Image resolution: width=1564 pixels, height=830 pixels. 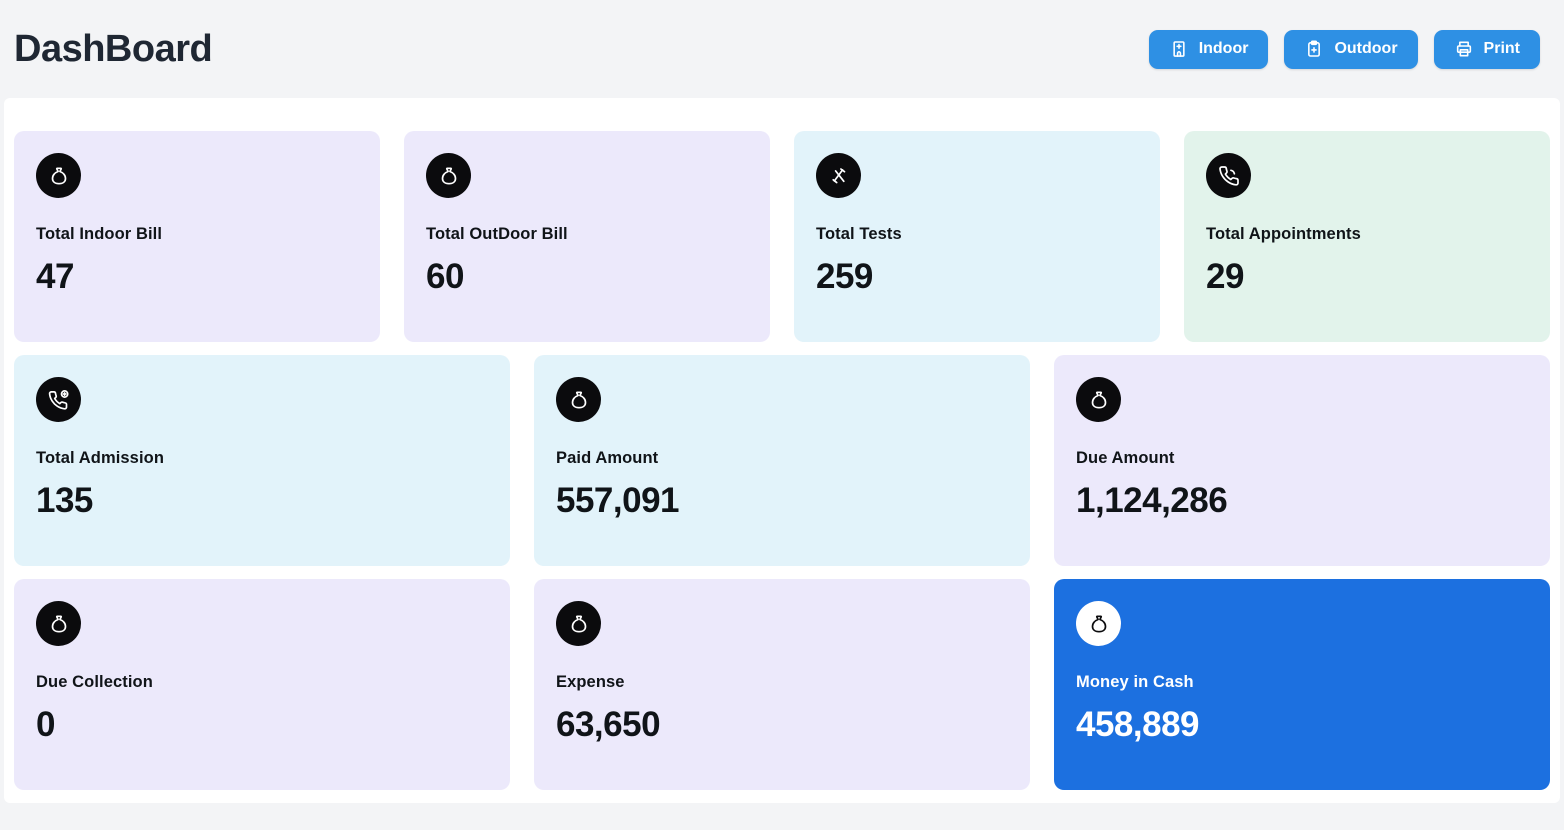 What do you see at coordinates (1152, 500) in the screenshot?
I see `card-value: 1,124,286` at bounding box center [1152, 500].